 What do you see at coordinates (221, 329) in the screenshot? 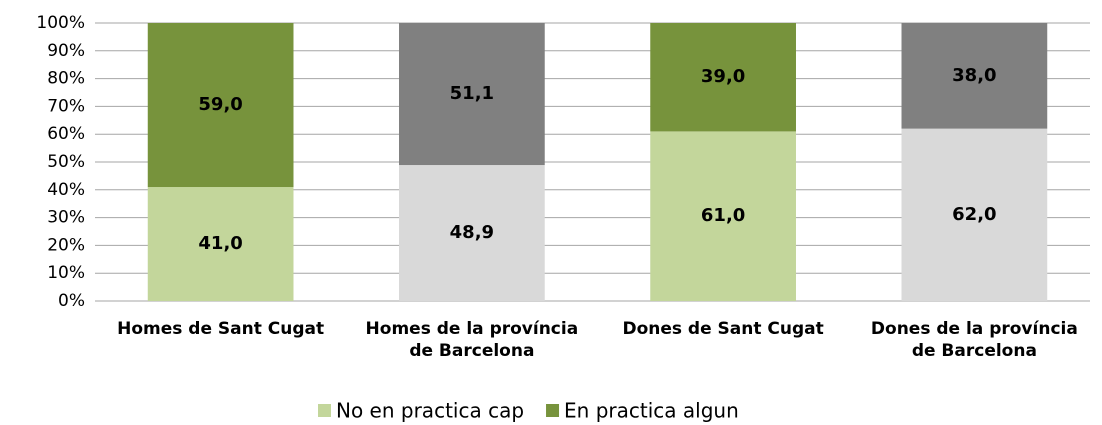
I see `x-tick-label: Homes de Sant Cugat` at bounding box center [221, 329].